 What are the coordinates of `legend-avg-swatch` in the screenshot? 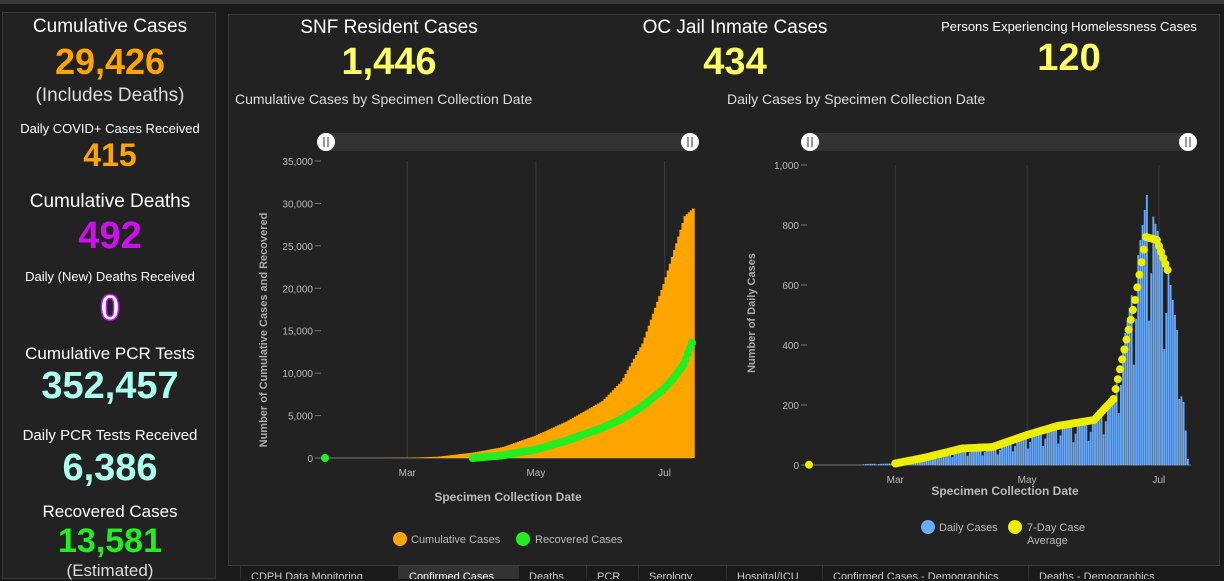 It's located at (1015, 527).